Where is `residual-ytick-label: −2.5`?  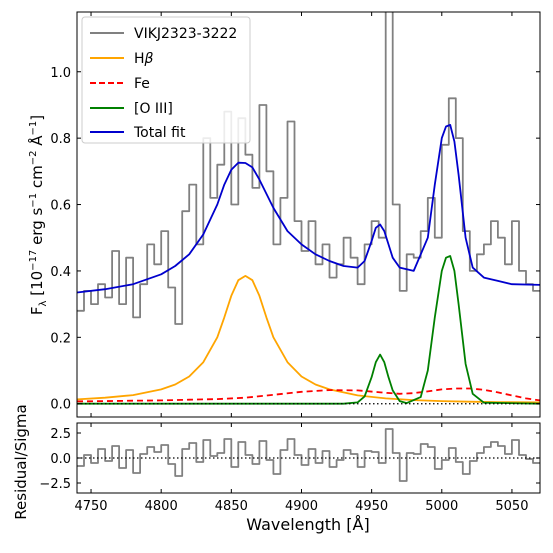
residual-ytick-label: −2.5 is located at coordinates (55, 484).